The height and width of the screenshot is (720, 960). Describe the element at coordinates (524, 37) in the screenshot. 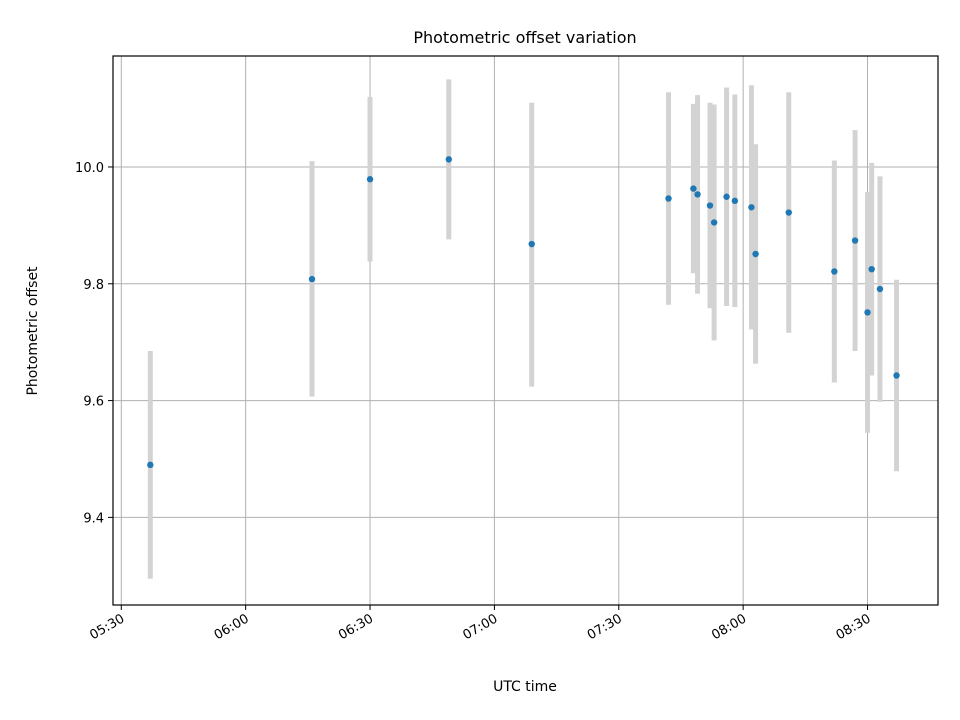

I see `chart-title: Photometric offset variation` at that location.